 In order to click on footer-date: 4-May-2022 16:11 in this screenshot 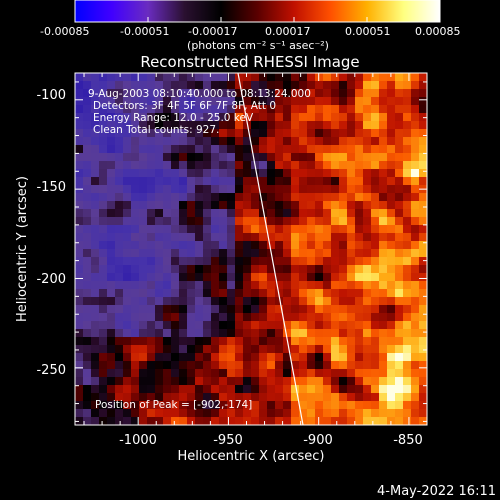, I will do `click(436, 491)`.